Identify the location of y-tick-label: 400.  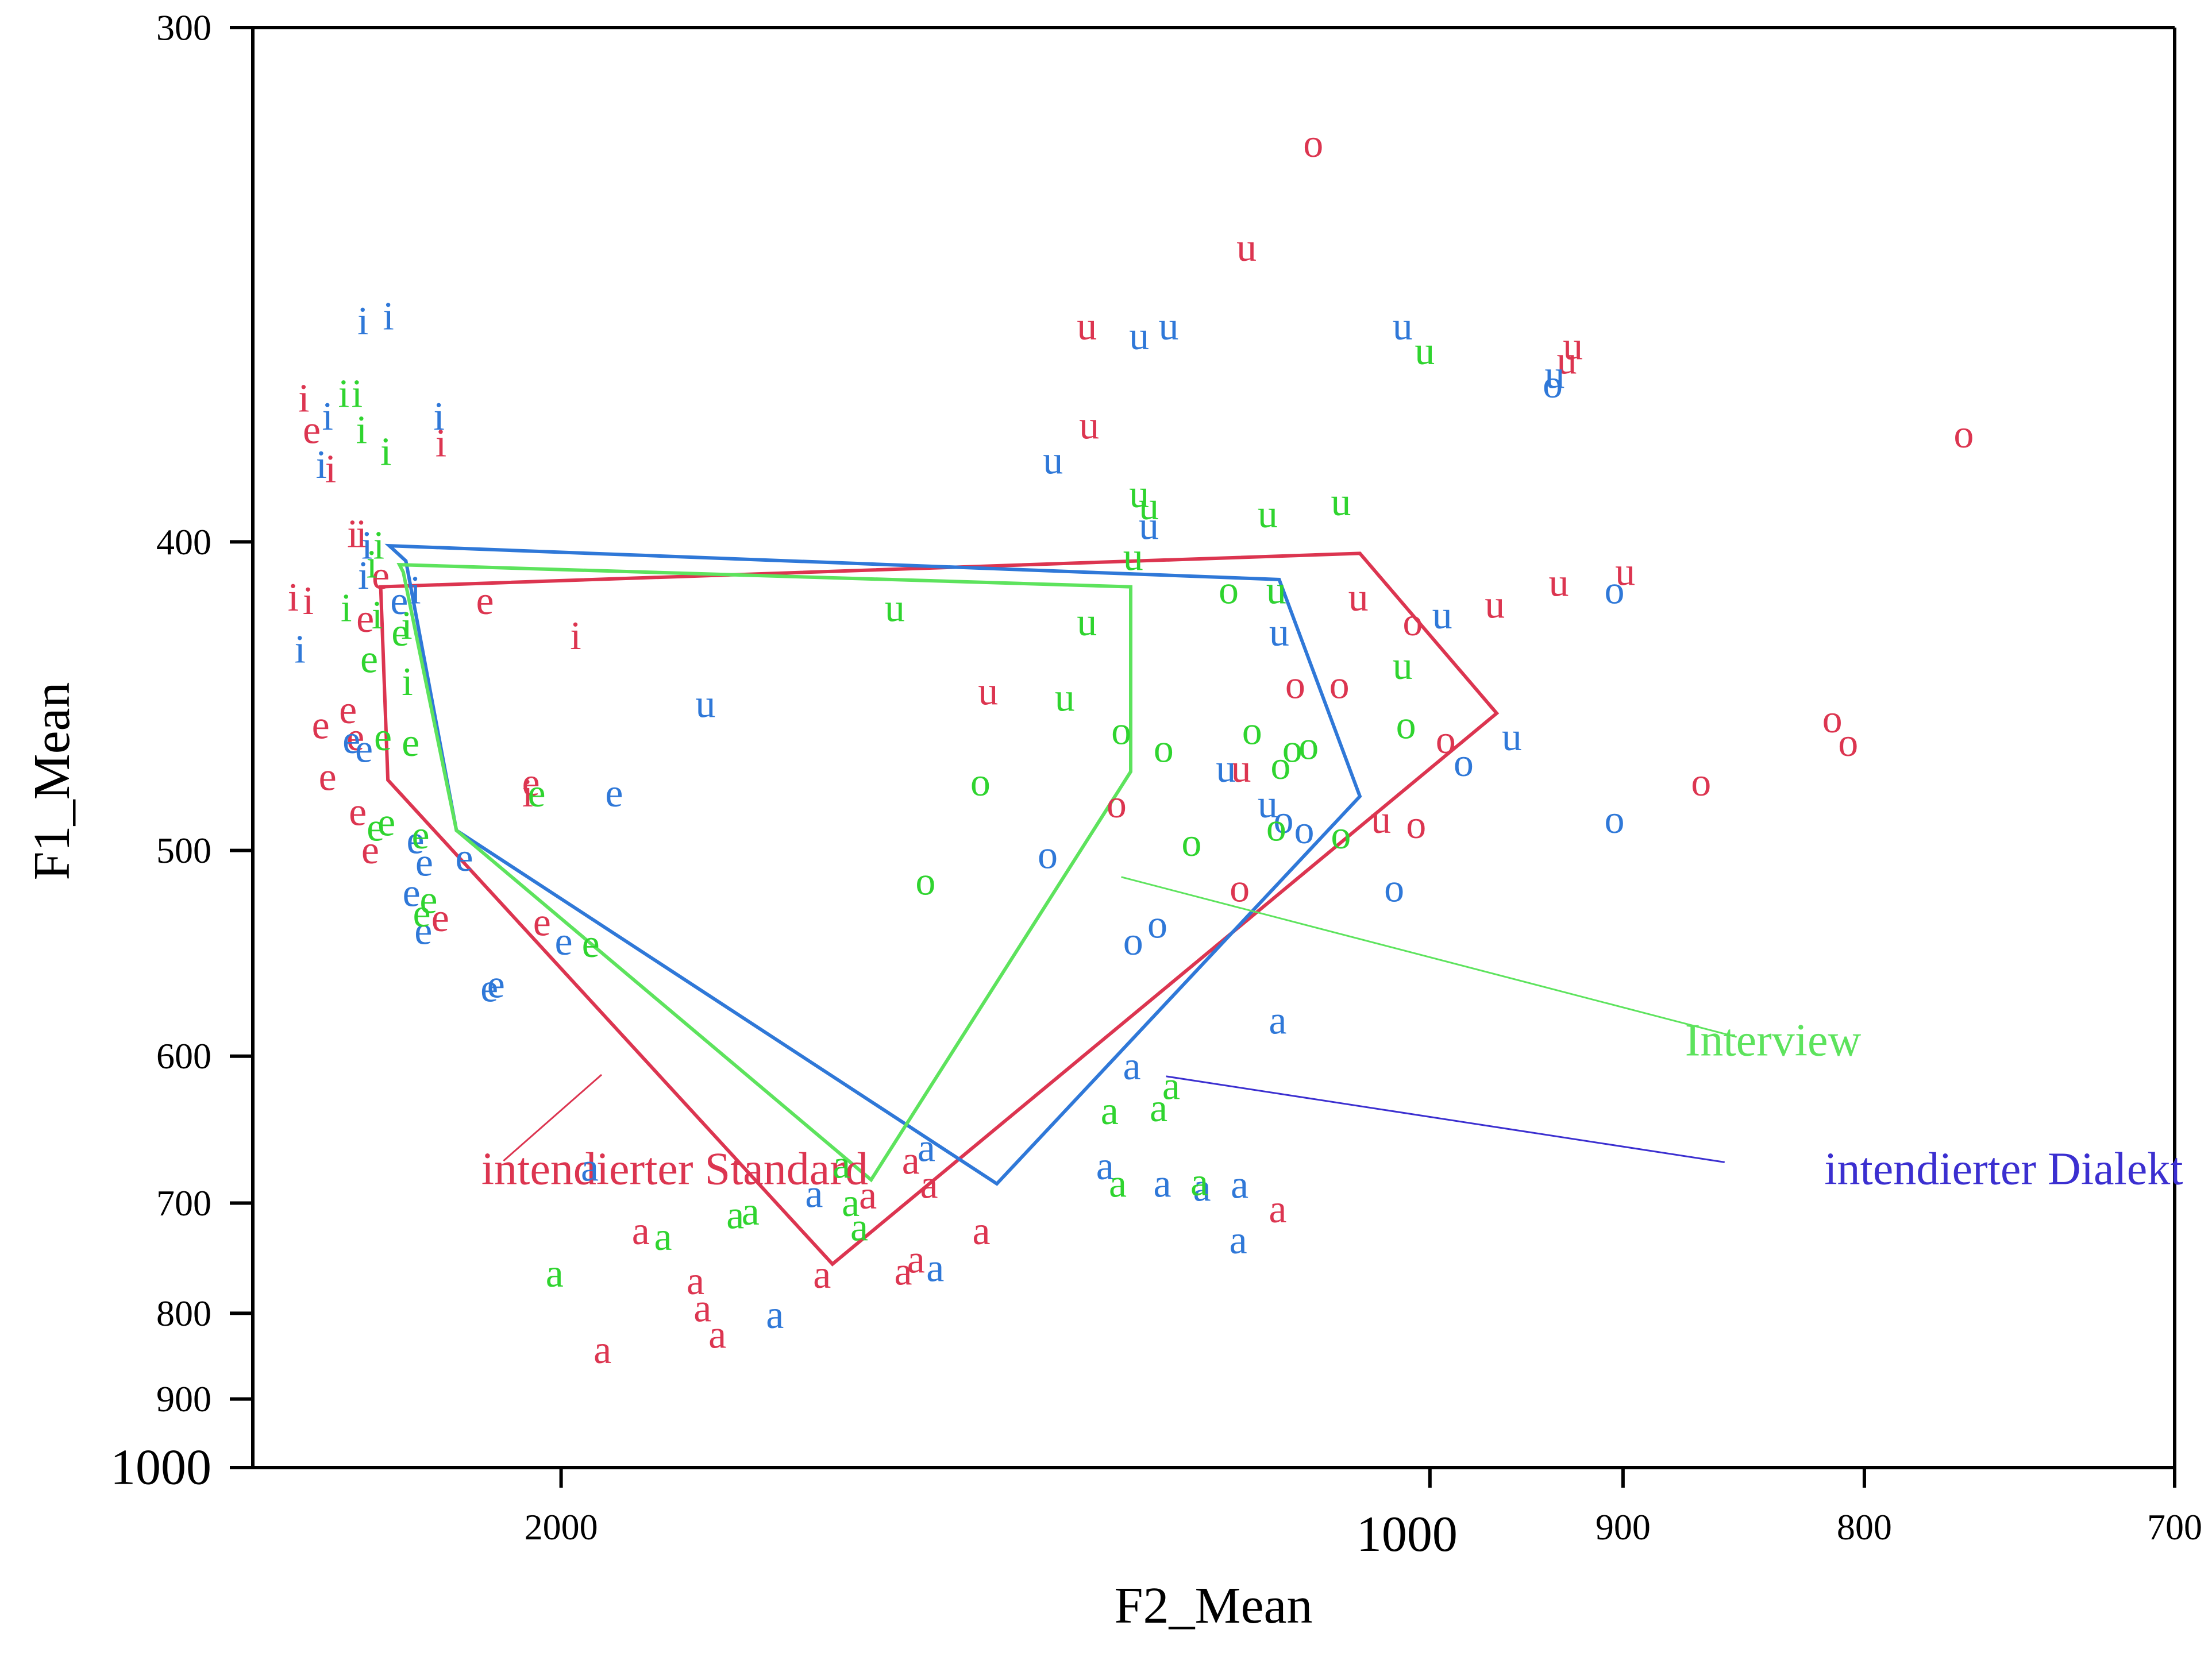
(183, 542).